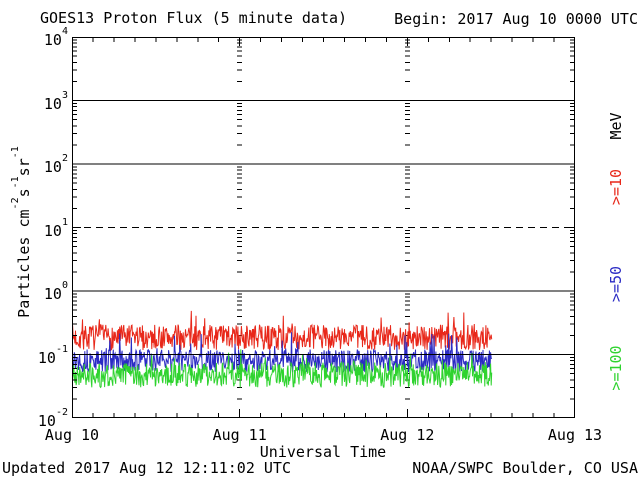 Image resolution: width=640 pixels, height=480 pixels. I want to click on updated-timestamp: Updated 2017 Aug 12 12:11:02 UTC, so click(146, 468).